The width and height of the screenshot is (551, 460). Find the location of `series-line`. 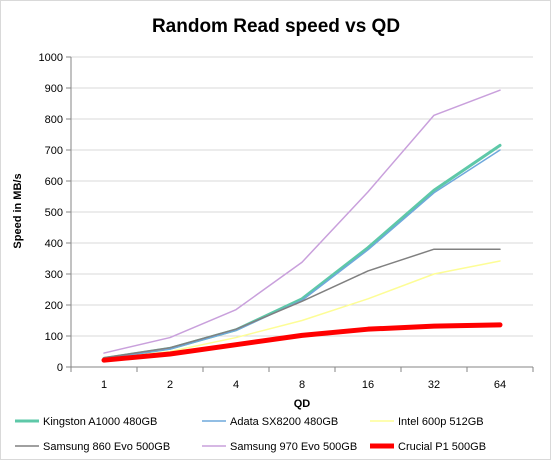

series-line is located at coordinates (302, 342).